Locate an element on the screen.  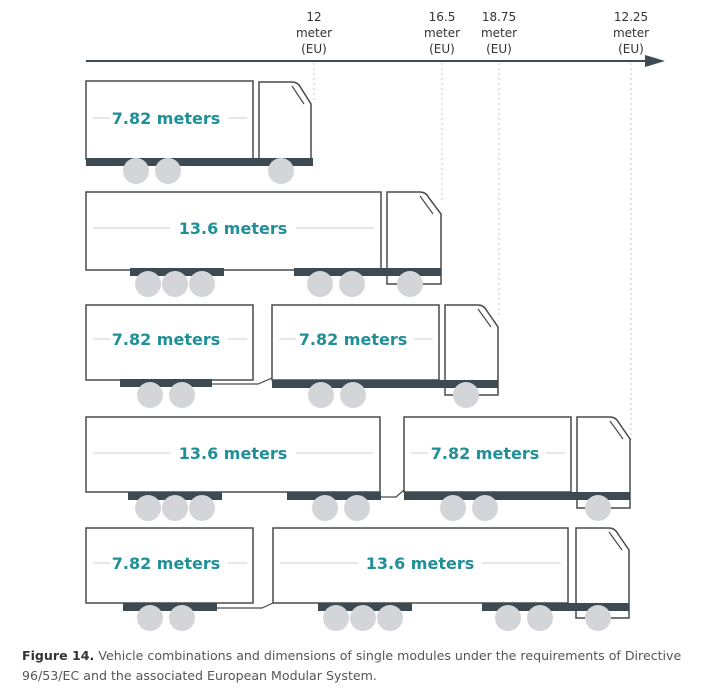
axis-marker-16-5: 16.5 meter (EU) is located at coordinates (442, 105).